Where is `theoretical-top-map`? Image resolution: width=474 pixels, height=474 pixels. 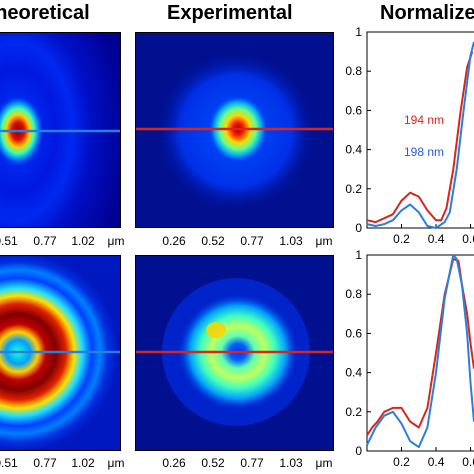
theoretical-top-map is located at coordinates (60, 130).